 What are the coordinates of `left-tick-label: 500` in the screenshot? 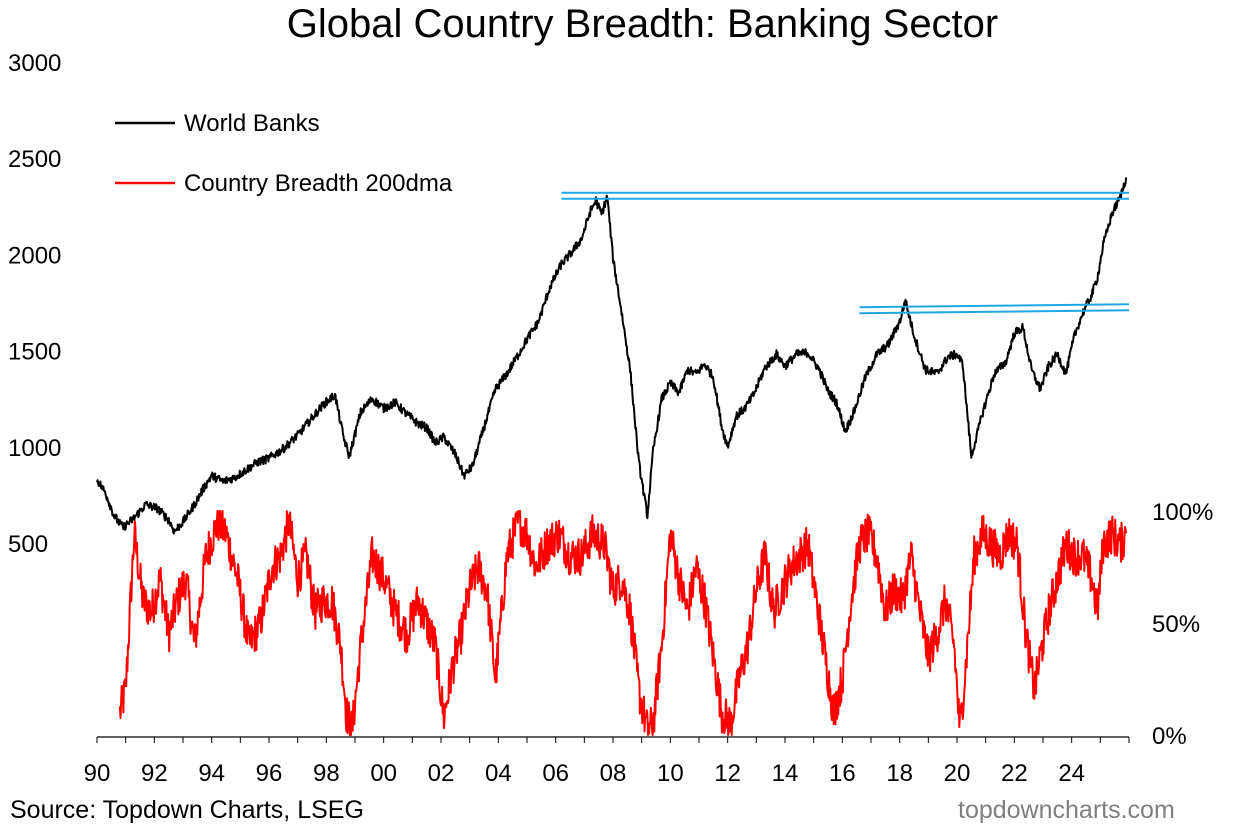 It's located at (28, 544).